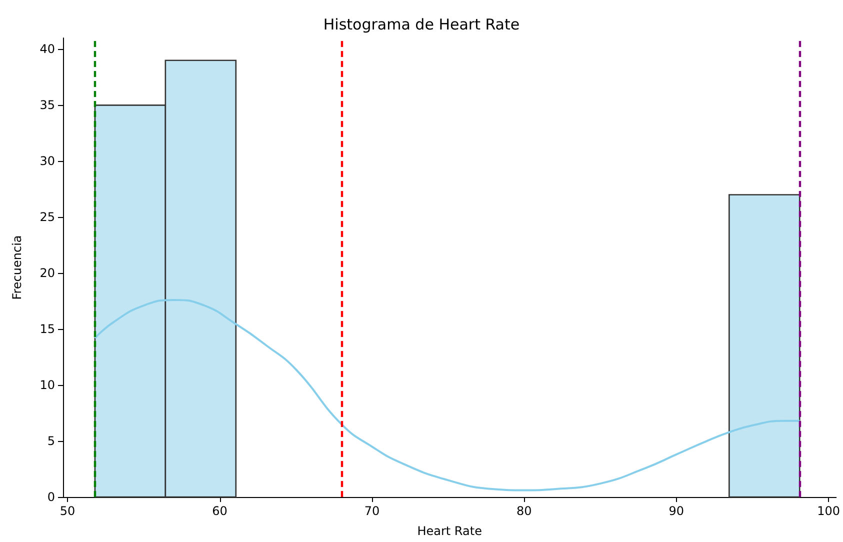  I want to click on y-tick-label: 40, so click(47, 49).